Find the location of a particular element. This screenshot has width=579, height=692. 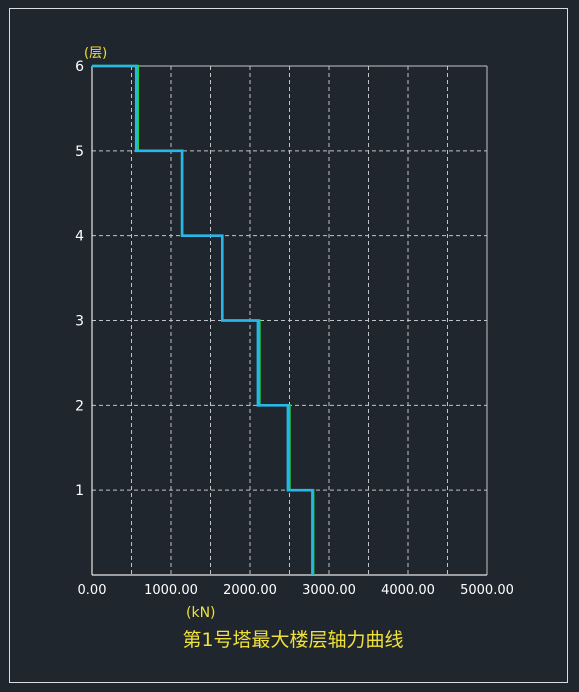

x-tick-labels: 0.00 1000.00 2000.00 3000.00 4000.00 5000.00 is located at coordinates (296, 590).